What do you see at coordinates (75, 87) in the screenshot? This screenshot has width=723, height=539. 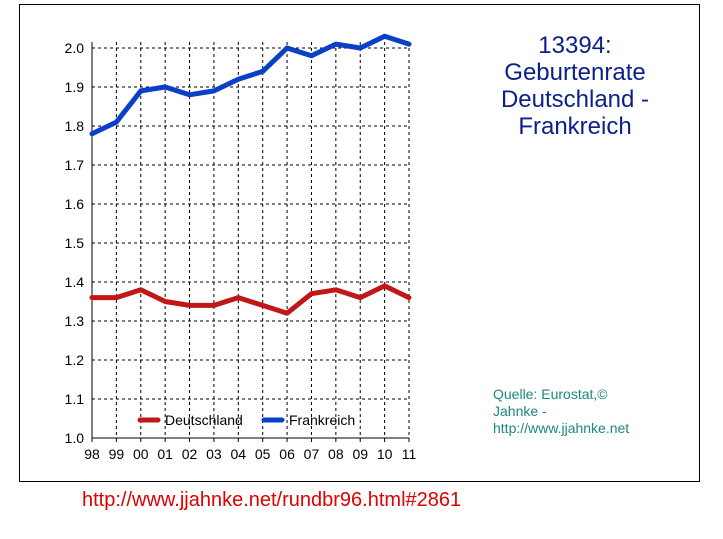 I see `y-tick-label: 1.9` at bounding box center [75, 87].